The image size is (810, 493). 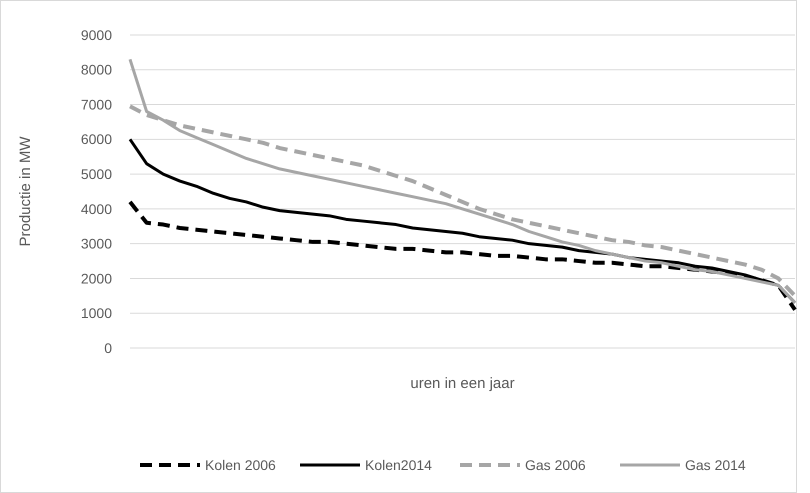 What do you see at coordinates (462, 383) in the screenshot?
I see `x-axis-title: uren in een jaar` at bounding box center [462, 383].